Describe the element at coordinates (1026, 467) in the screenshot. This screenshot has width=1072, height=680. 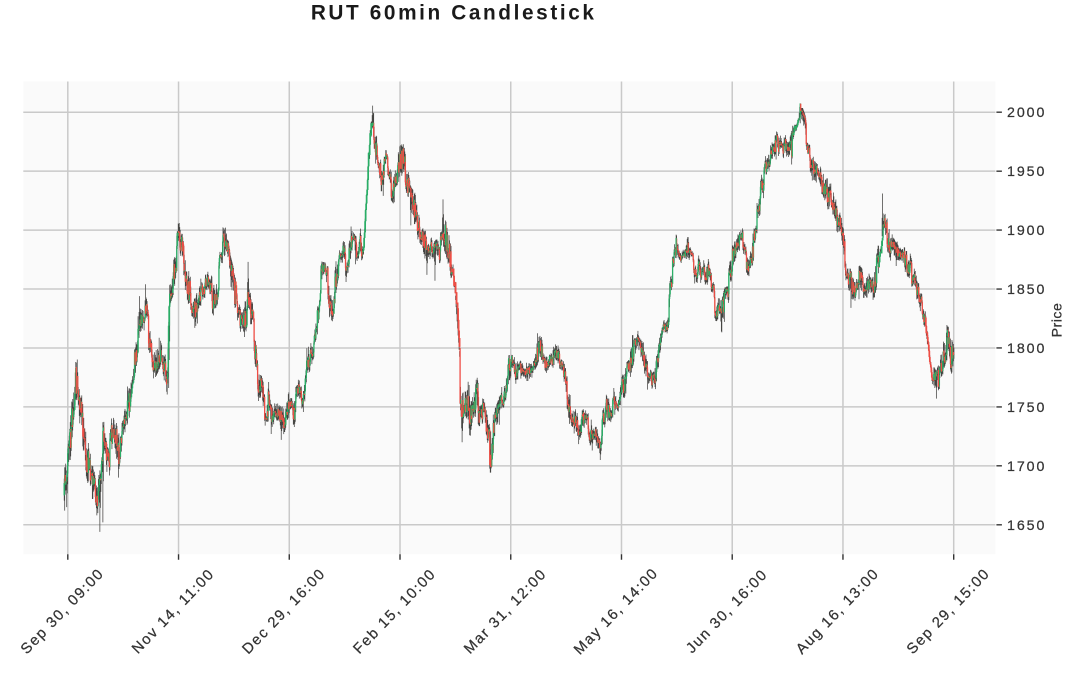
I see `svg-text: 1700` at that location.